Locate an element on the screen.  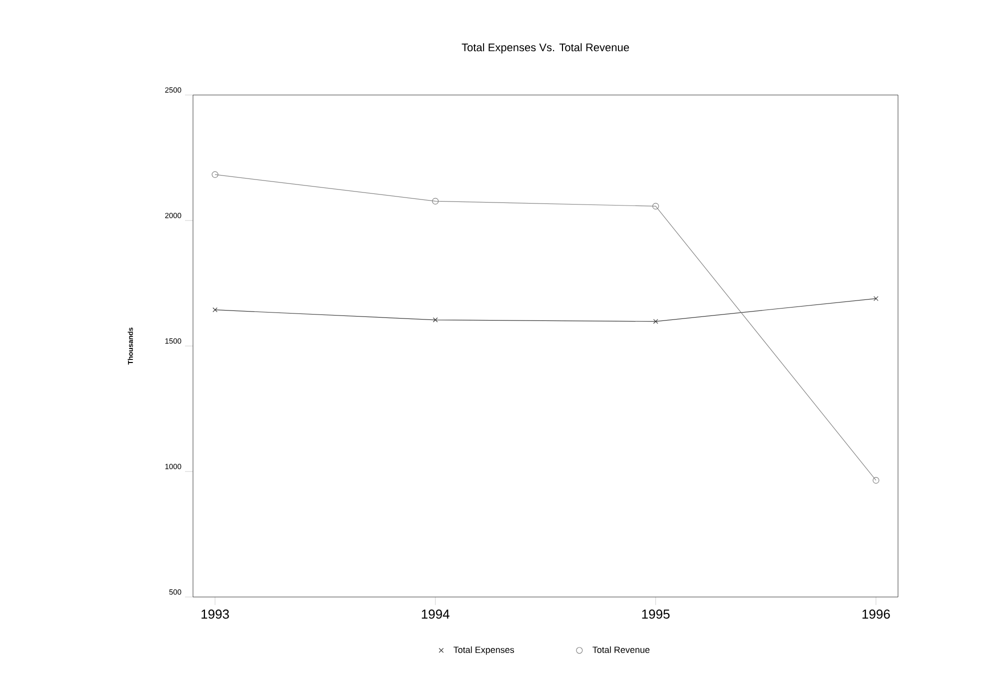
x-tick-label: 1996 is located at coordinates (876, 614).